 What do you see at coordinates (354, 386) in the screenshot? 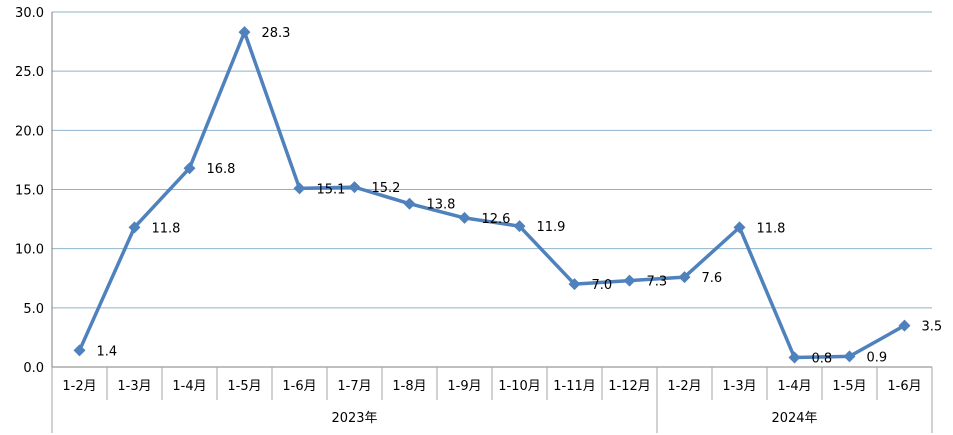
I see `x-tick-label: 1-7月` at bounding box center [354, 386].